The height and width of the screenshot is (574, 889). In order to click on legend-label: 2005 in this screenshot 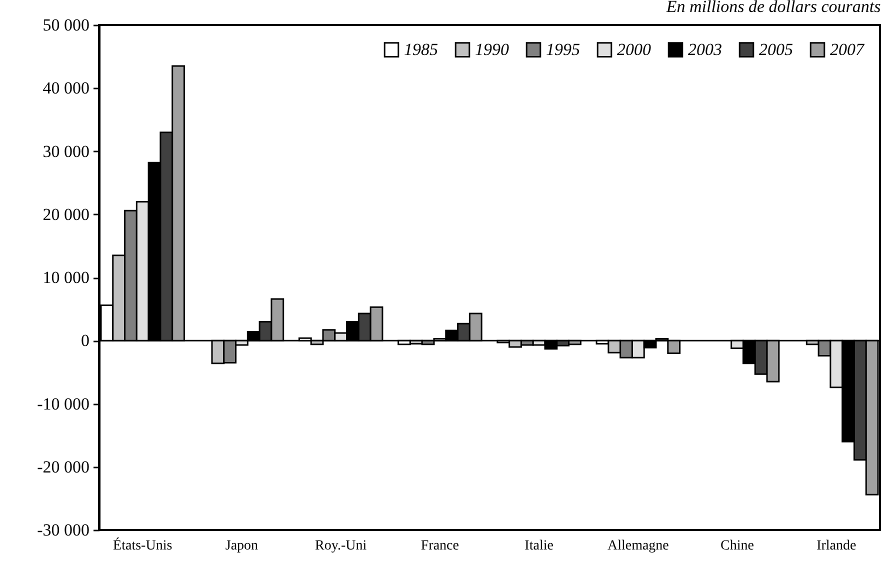, I will do `click(776, 49)`.